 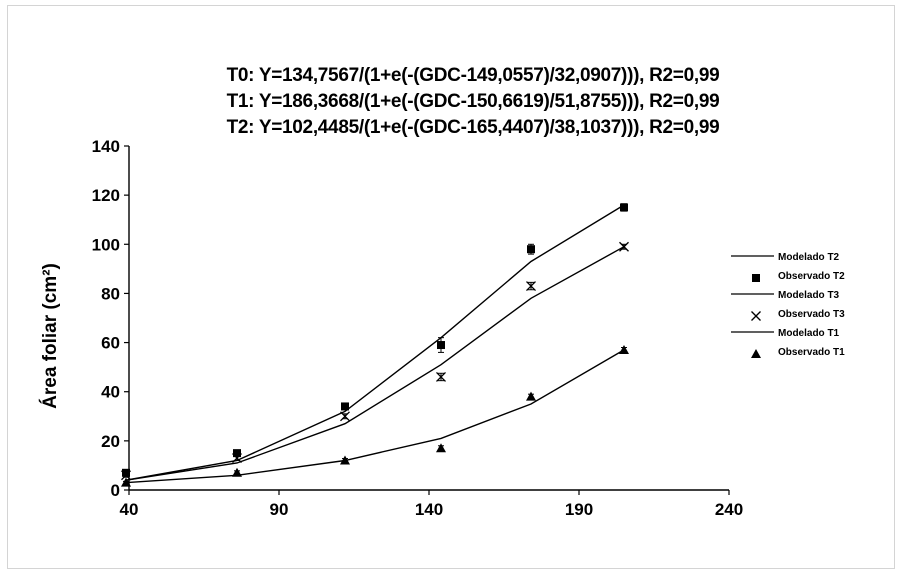 What do you see at coordinates (756, 353) in the screenshot?
I see `legend-marker-triangle` at bounding box center [756, 353].